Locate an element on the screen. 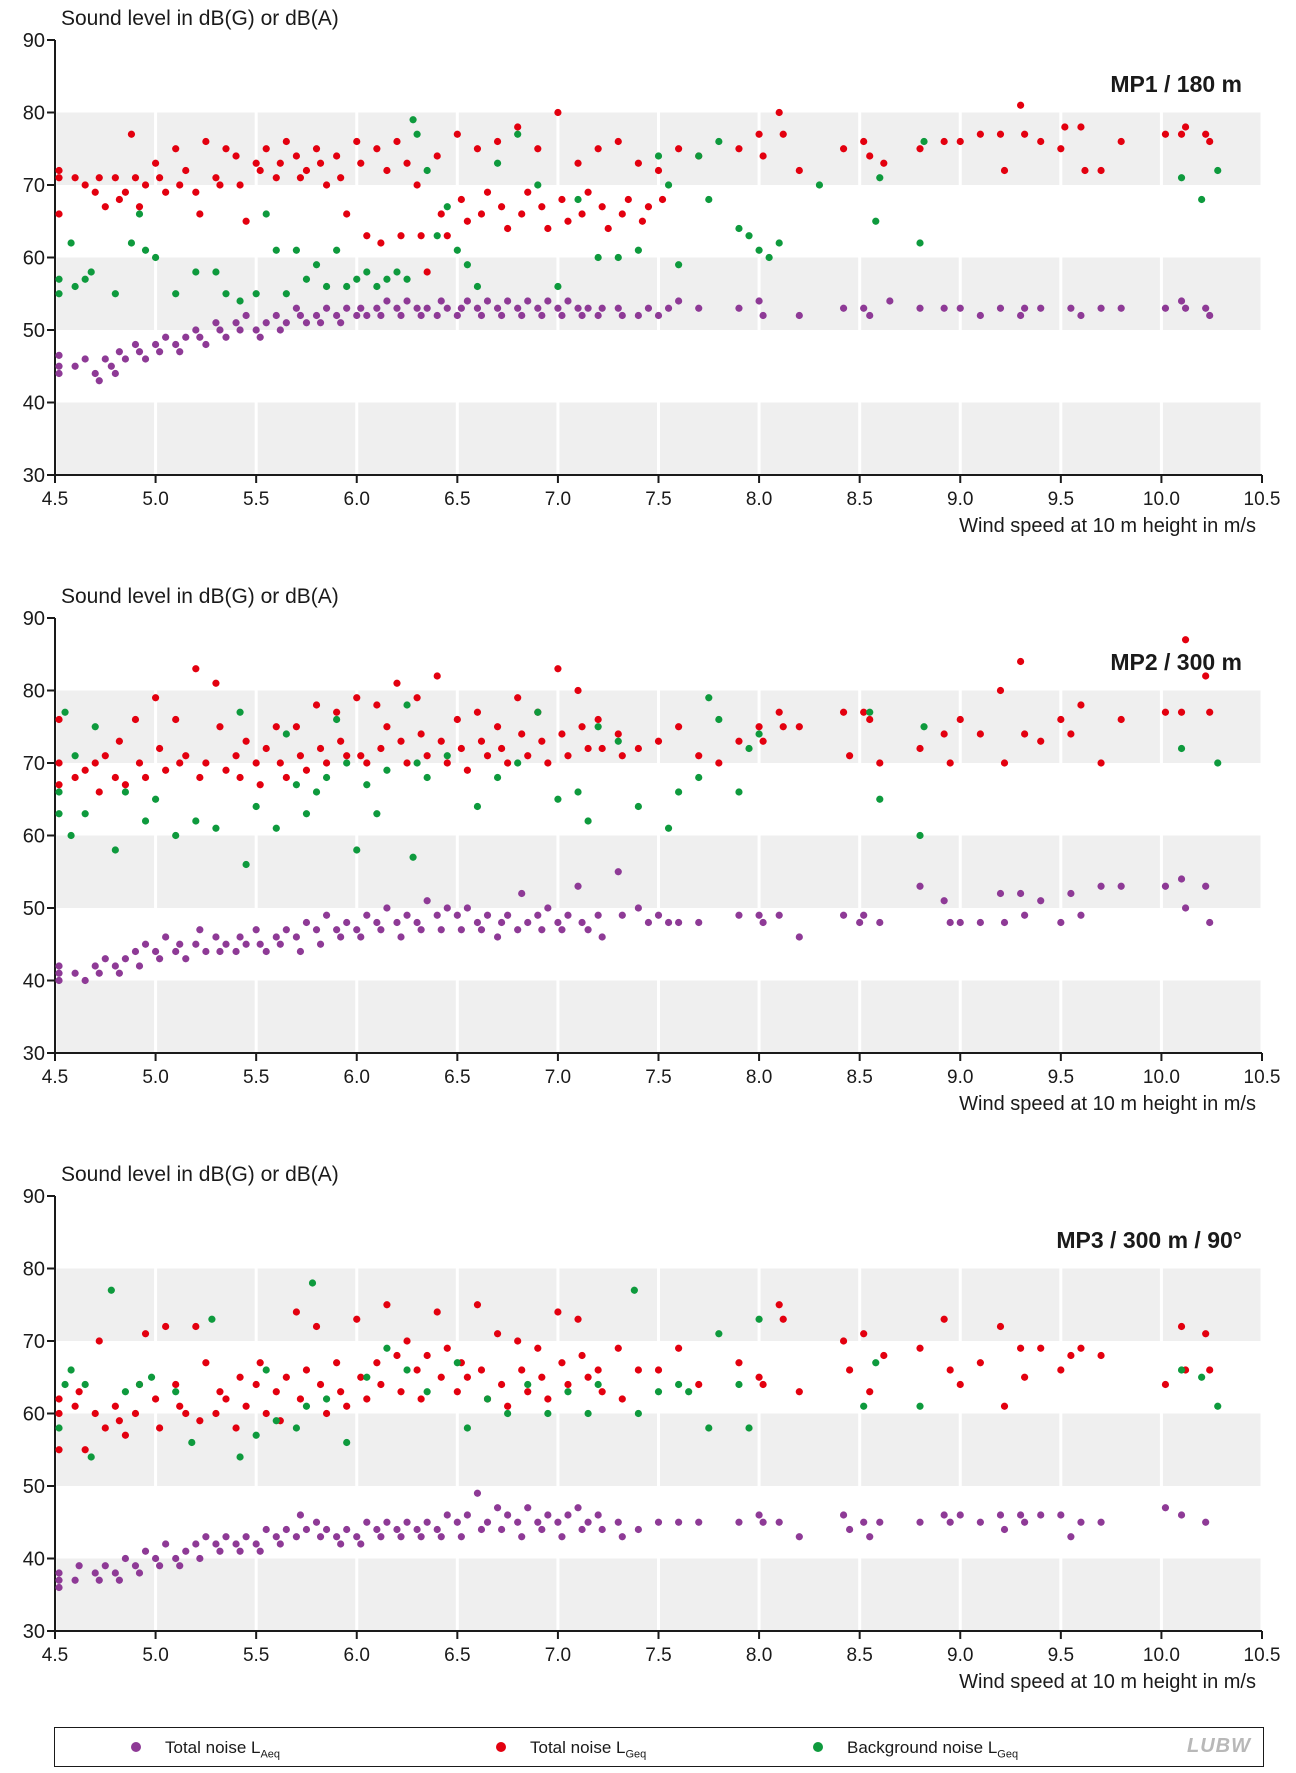  legend-label: Background noise L is located at coordinates (922, 1747).